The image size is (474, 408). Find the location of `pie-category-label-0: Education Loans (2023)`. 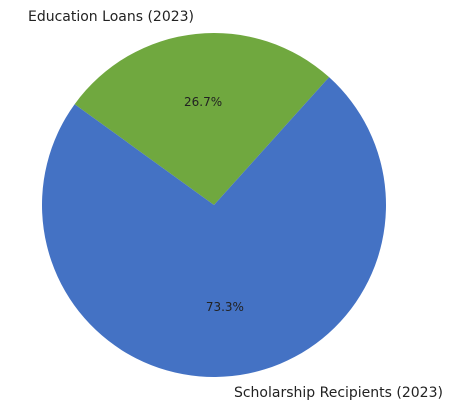

pie-category-label-0: Education Loans (2023) is located at coordinates (111, 17).